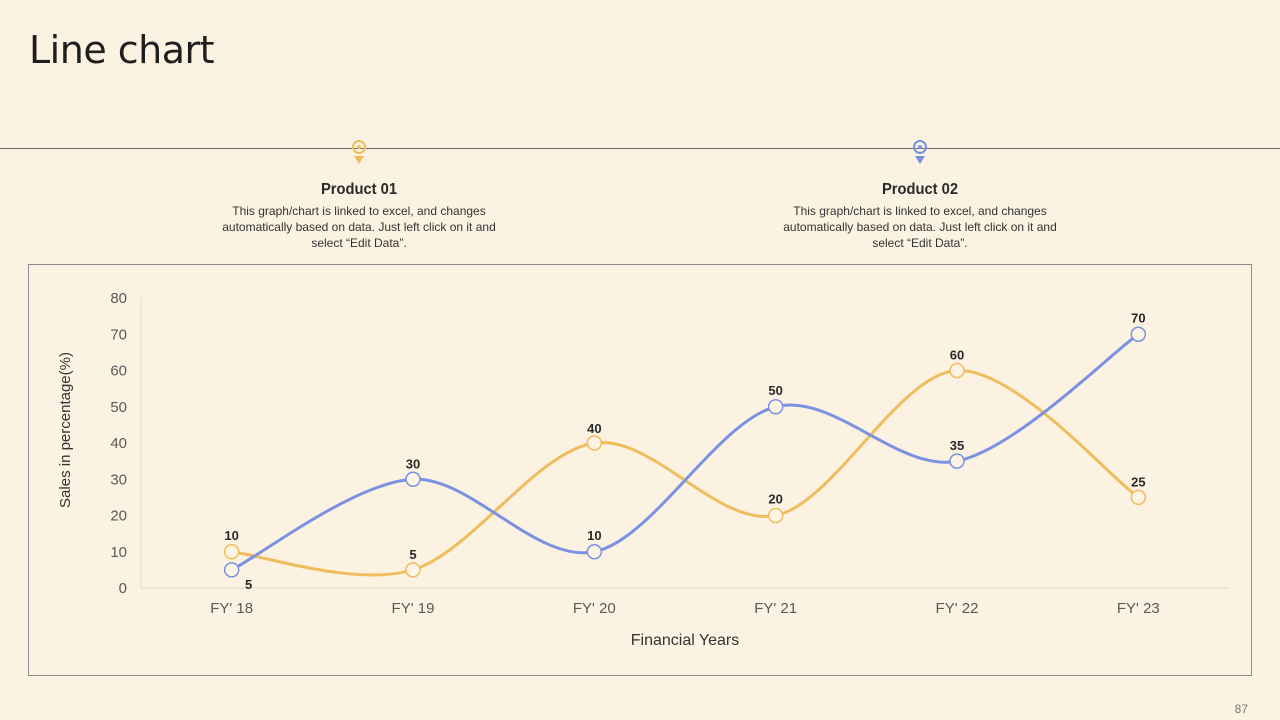 The image size is (1280, 720). What do you see at coordinates (920, 189) in the screenshot?
I see `product-02-title: Product 02` at bounding box center [920, 189].